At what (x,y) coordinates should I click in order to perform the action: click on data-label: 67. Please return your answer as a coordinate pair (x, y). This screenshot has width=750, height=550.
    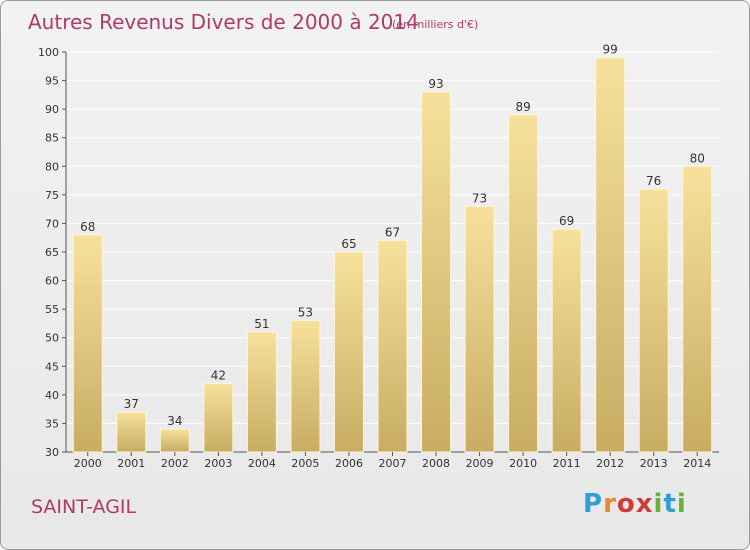
    Looking at the image, I should click on (392, 233).